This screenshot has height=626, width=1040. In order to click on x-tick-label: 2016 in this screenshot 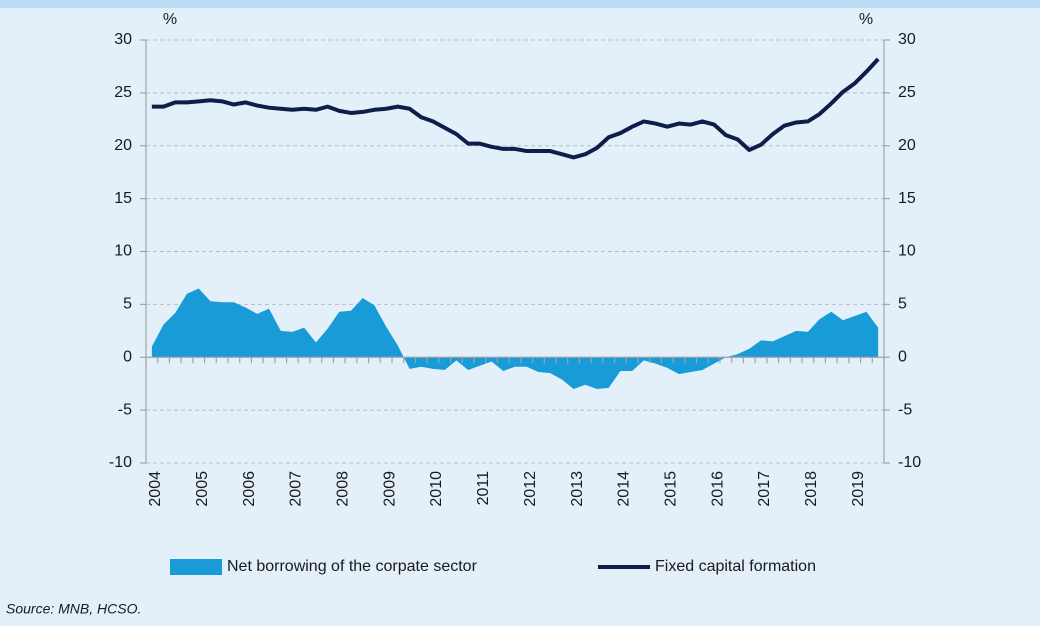, I will do `click(717, 489)`.